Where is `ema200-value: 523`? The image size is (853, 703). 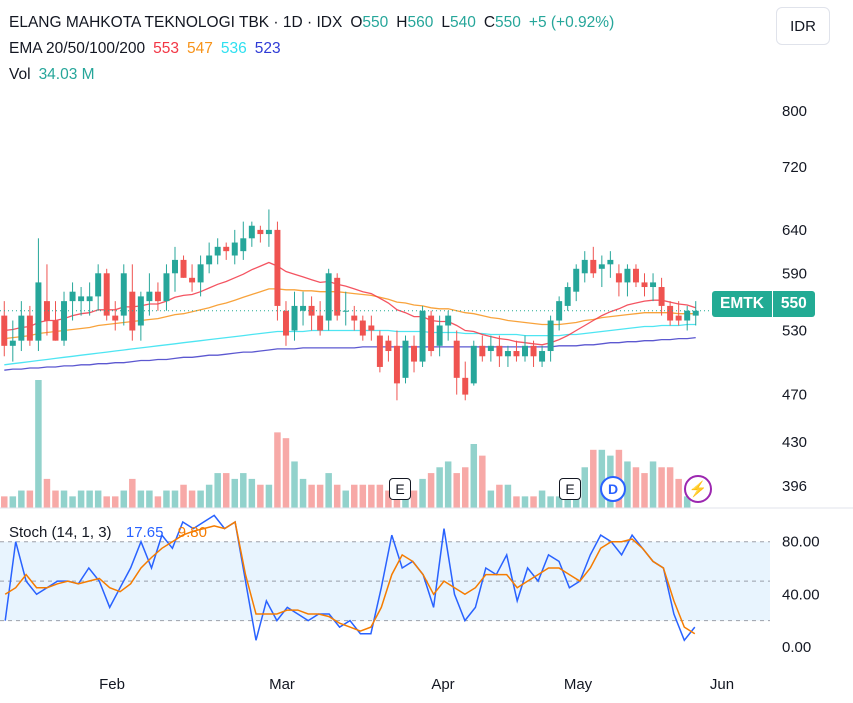 ema200-value: 523 is located at coordinates (267, 48).